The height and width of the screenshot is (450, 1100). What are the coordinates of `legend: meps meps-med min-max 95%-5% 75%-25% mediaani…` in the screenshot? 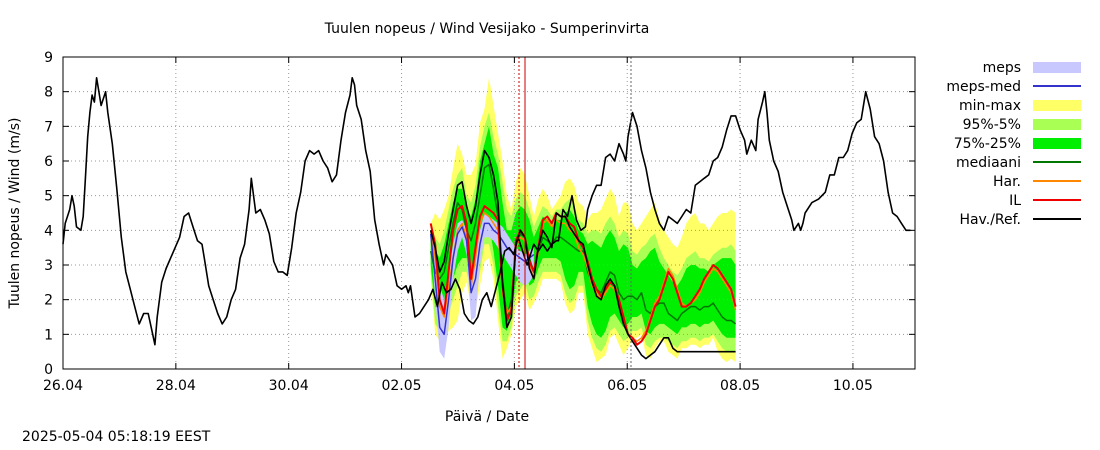 It's located at (1013, 144).